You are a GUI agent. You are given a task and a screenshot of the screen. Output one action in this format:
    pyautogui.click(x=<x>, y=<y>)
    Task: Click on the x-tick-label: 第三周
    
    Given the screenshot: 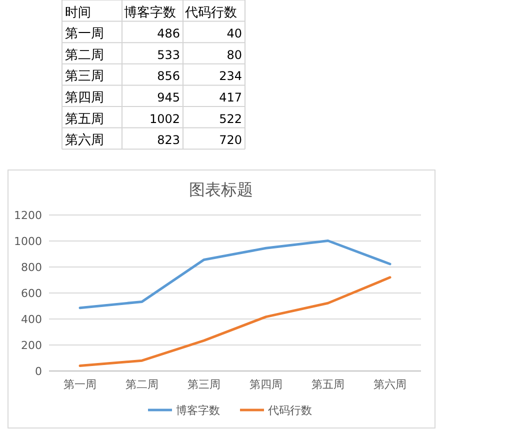 What is the action you would take?
    pyautogui.click(x=204, y=384)
    